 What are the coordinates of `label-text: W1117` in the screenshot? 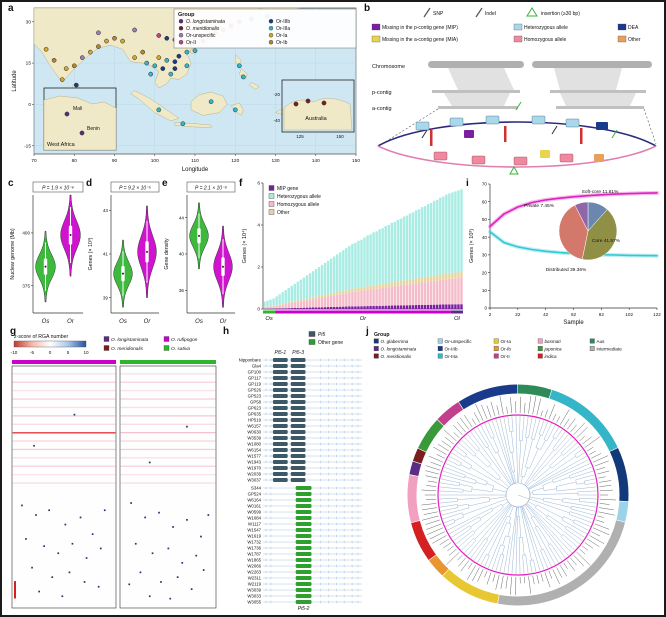 It's located at (255, 524).